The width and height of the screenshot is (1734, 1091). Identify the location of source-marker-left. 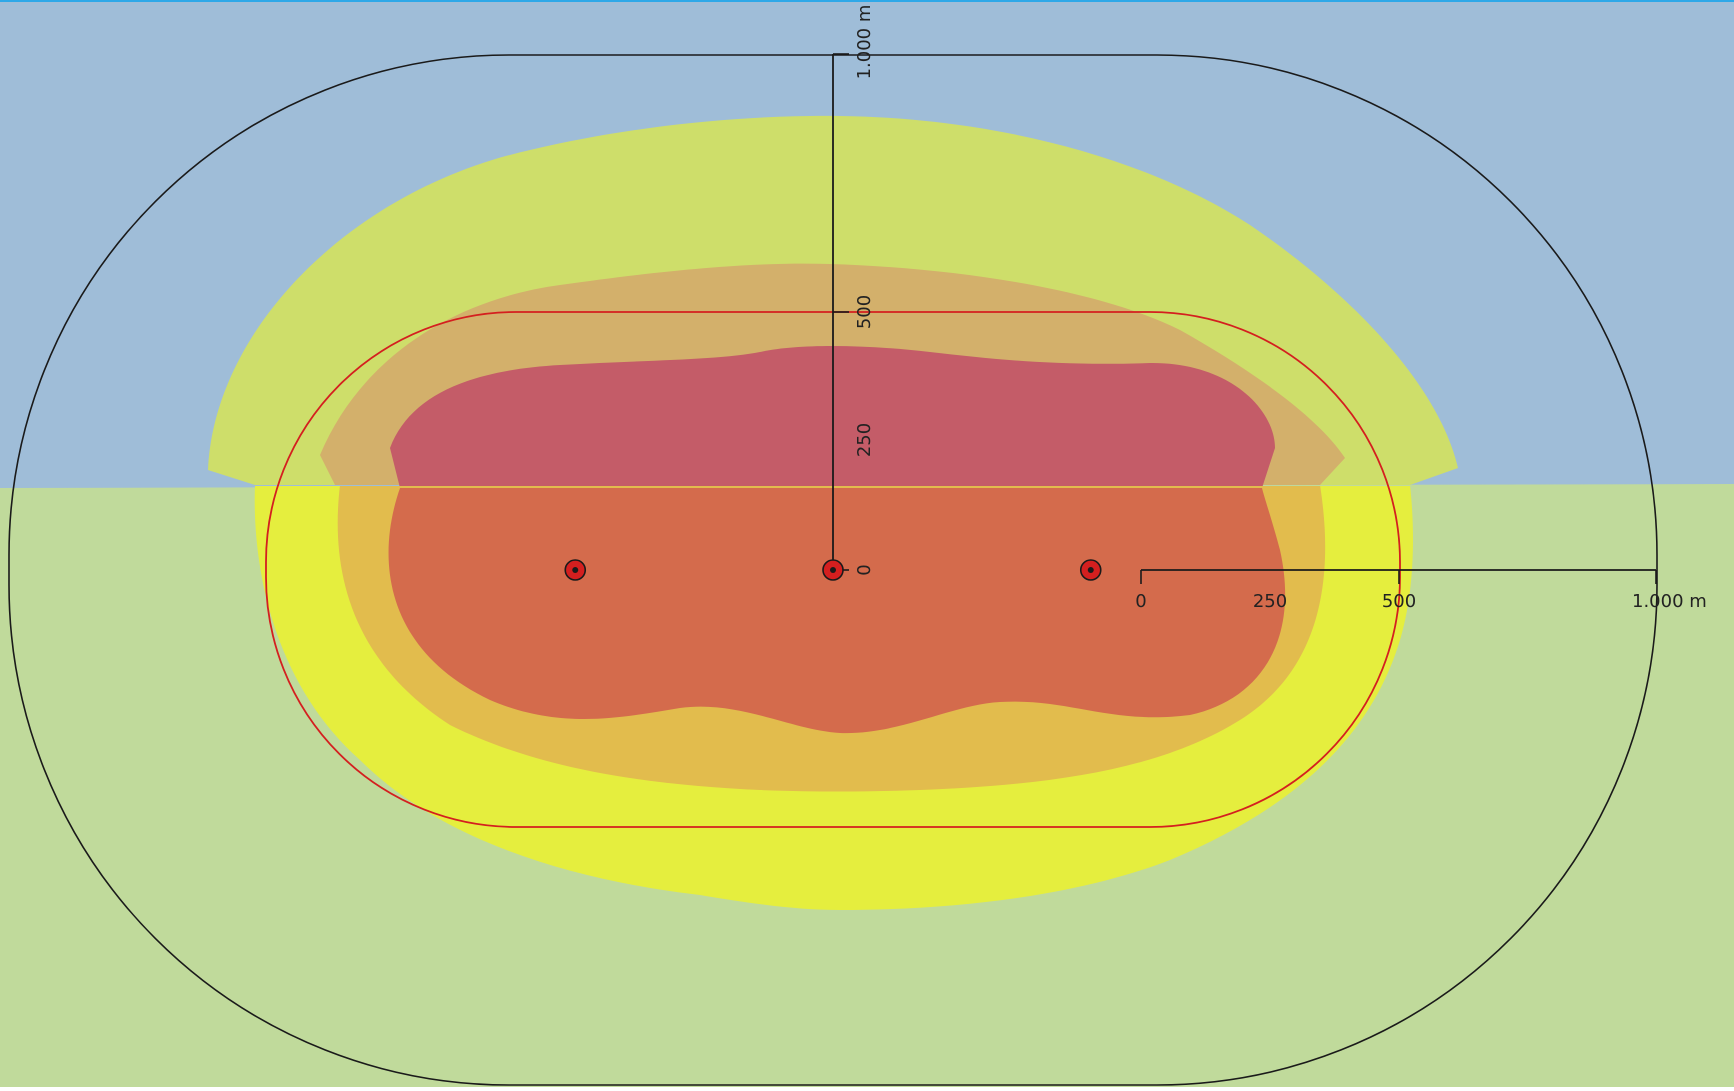
(575, 570).